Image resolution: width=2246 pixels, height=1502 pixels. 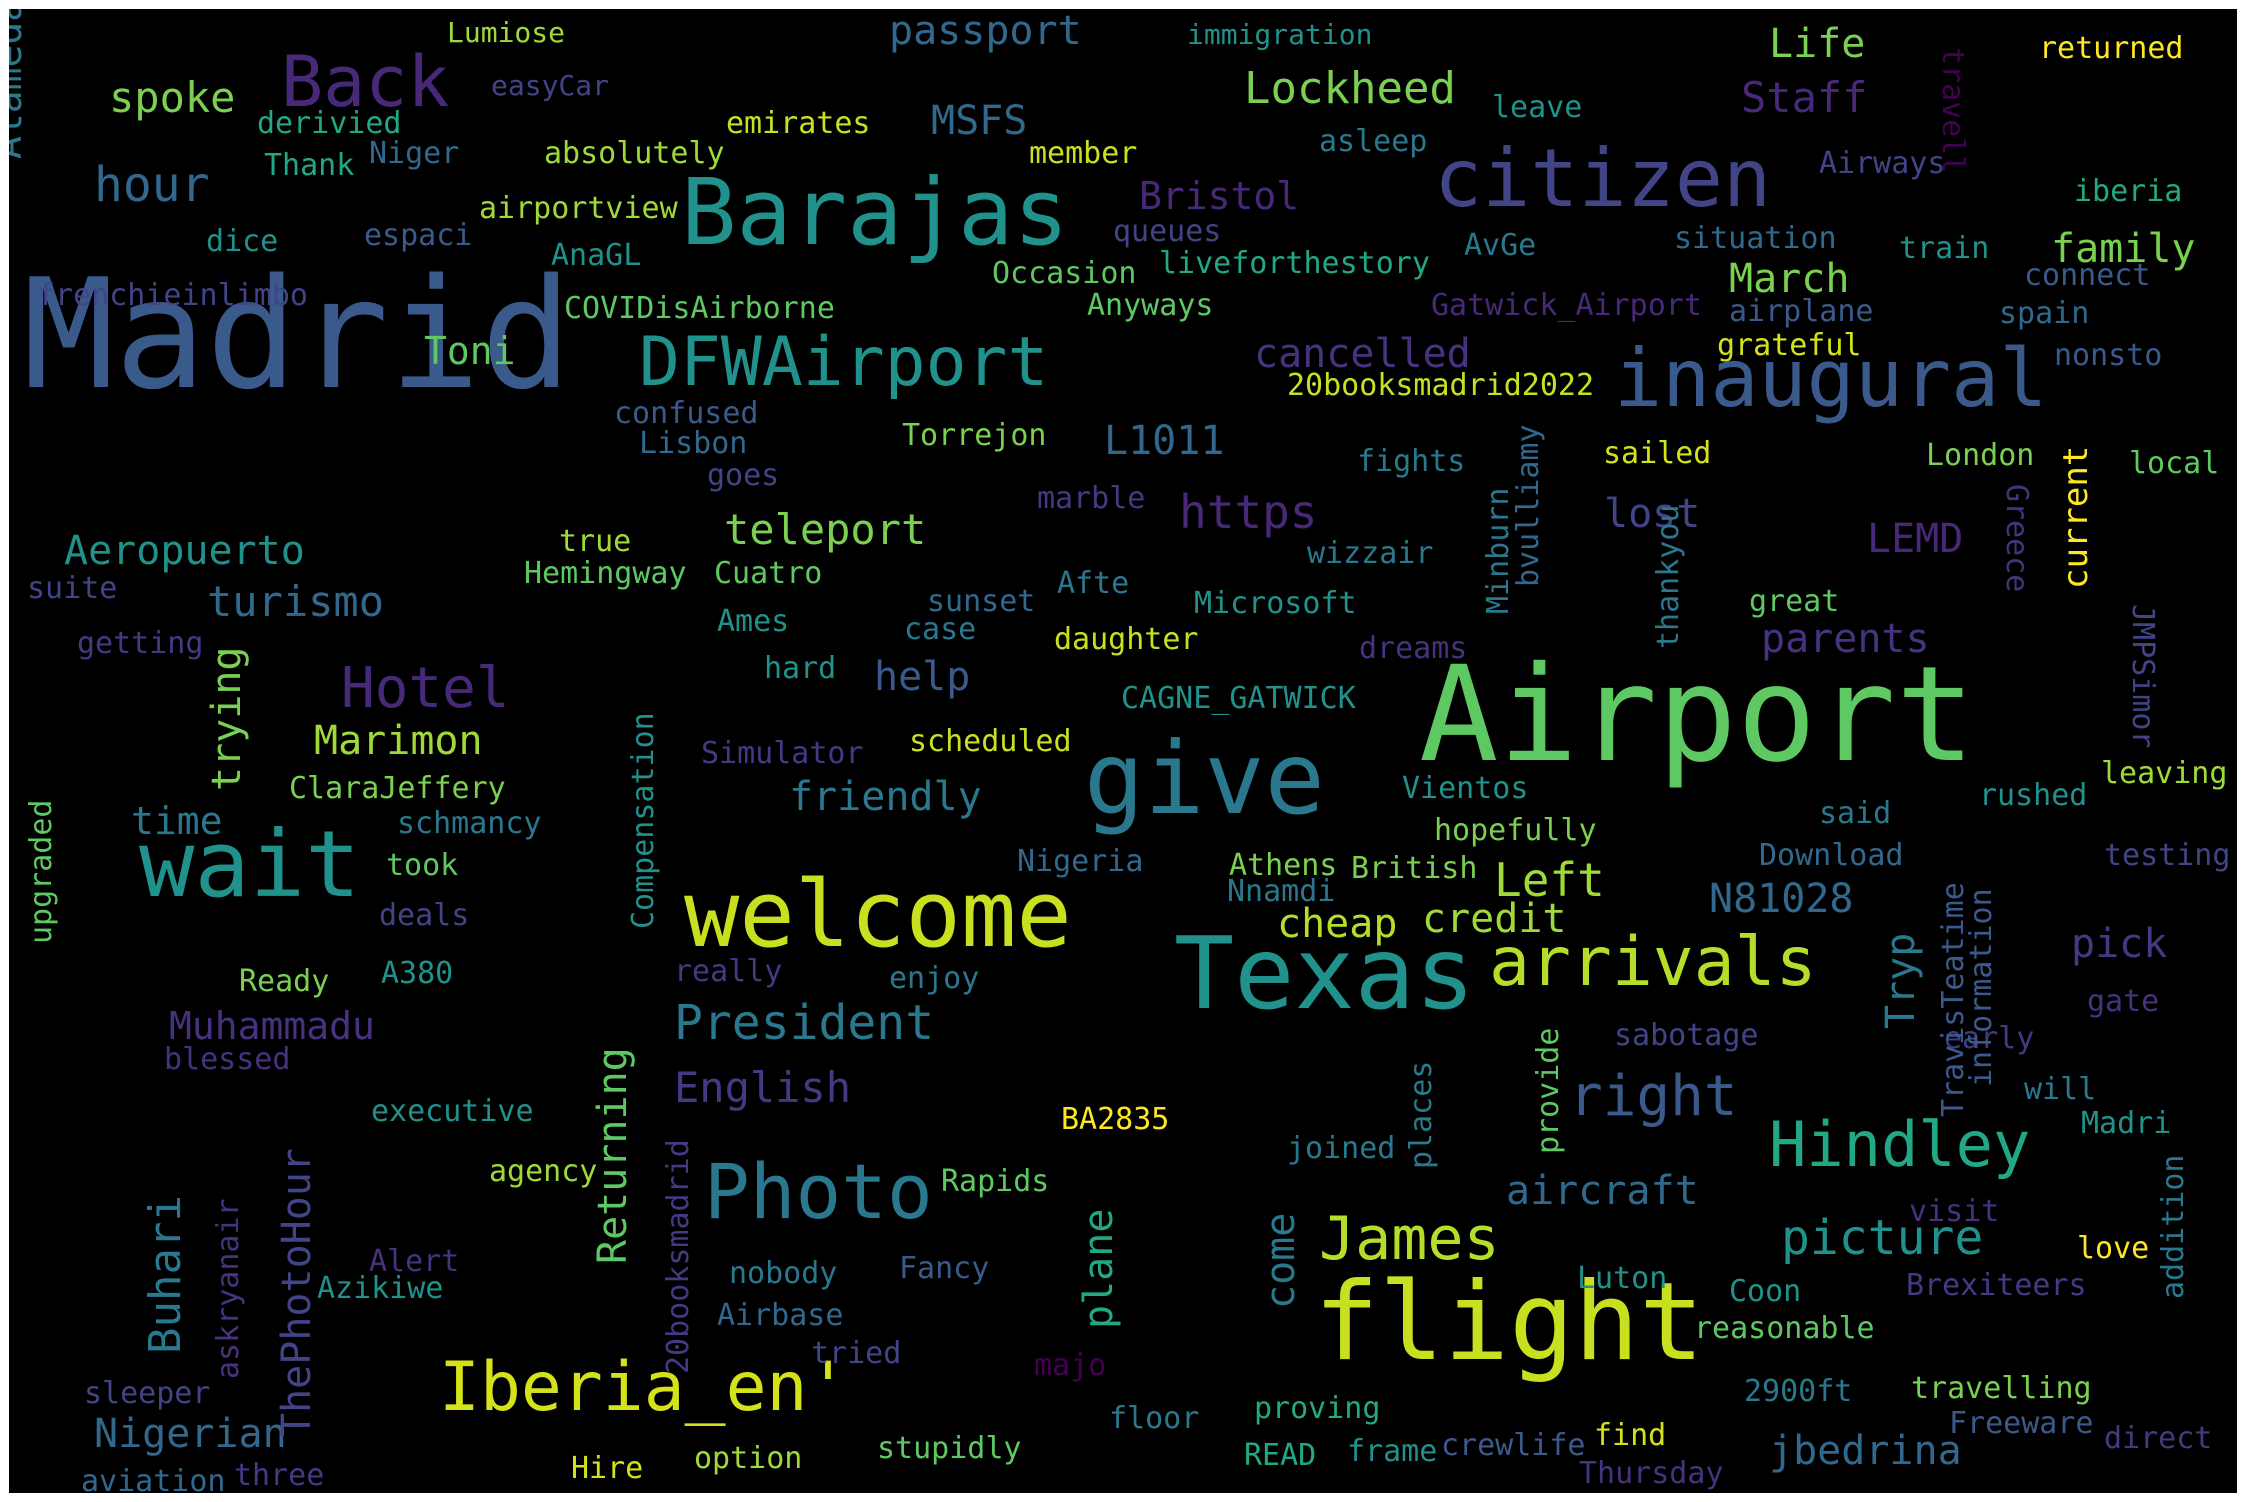 What do you see at coordinates (2142, 676) in the screenshot?
I see `word-jmpsimor: JMPSimor` at bounding box center [2142, 676].